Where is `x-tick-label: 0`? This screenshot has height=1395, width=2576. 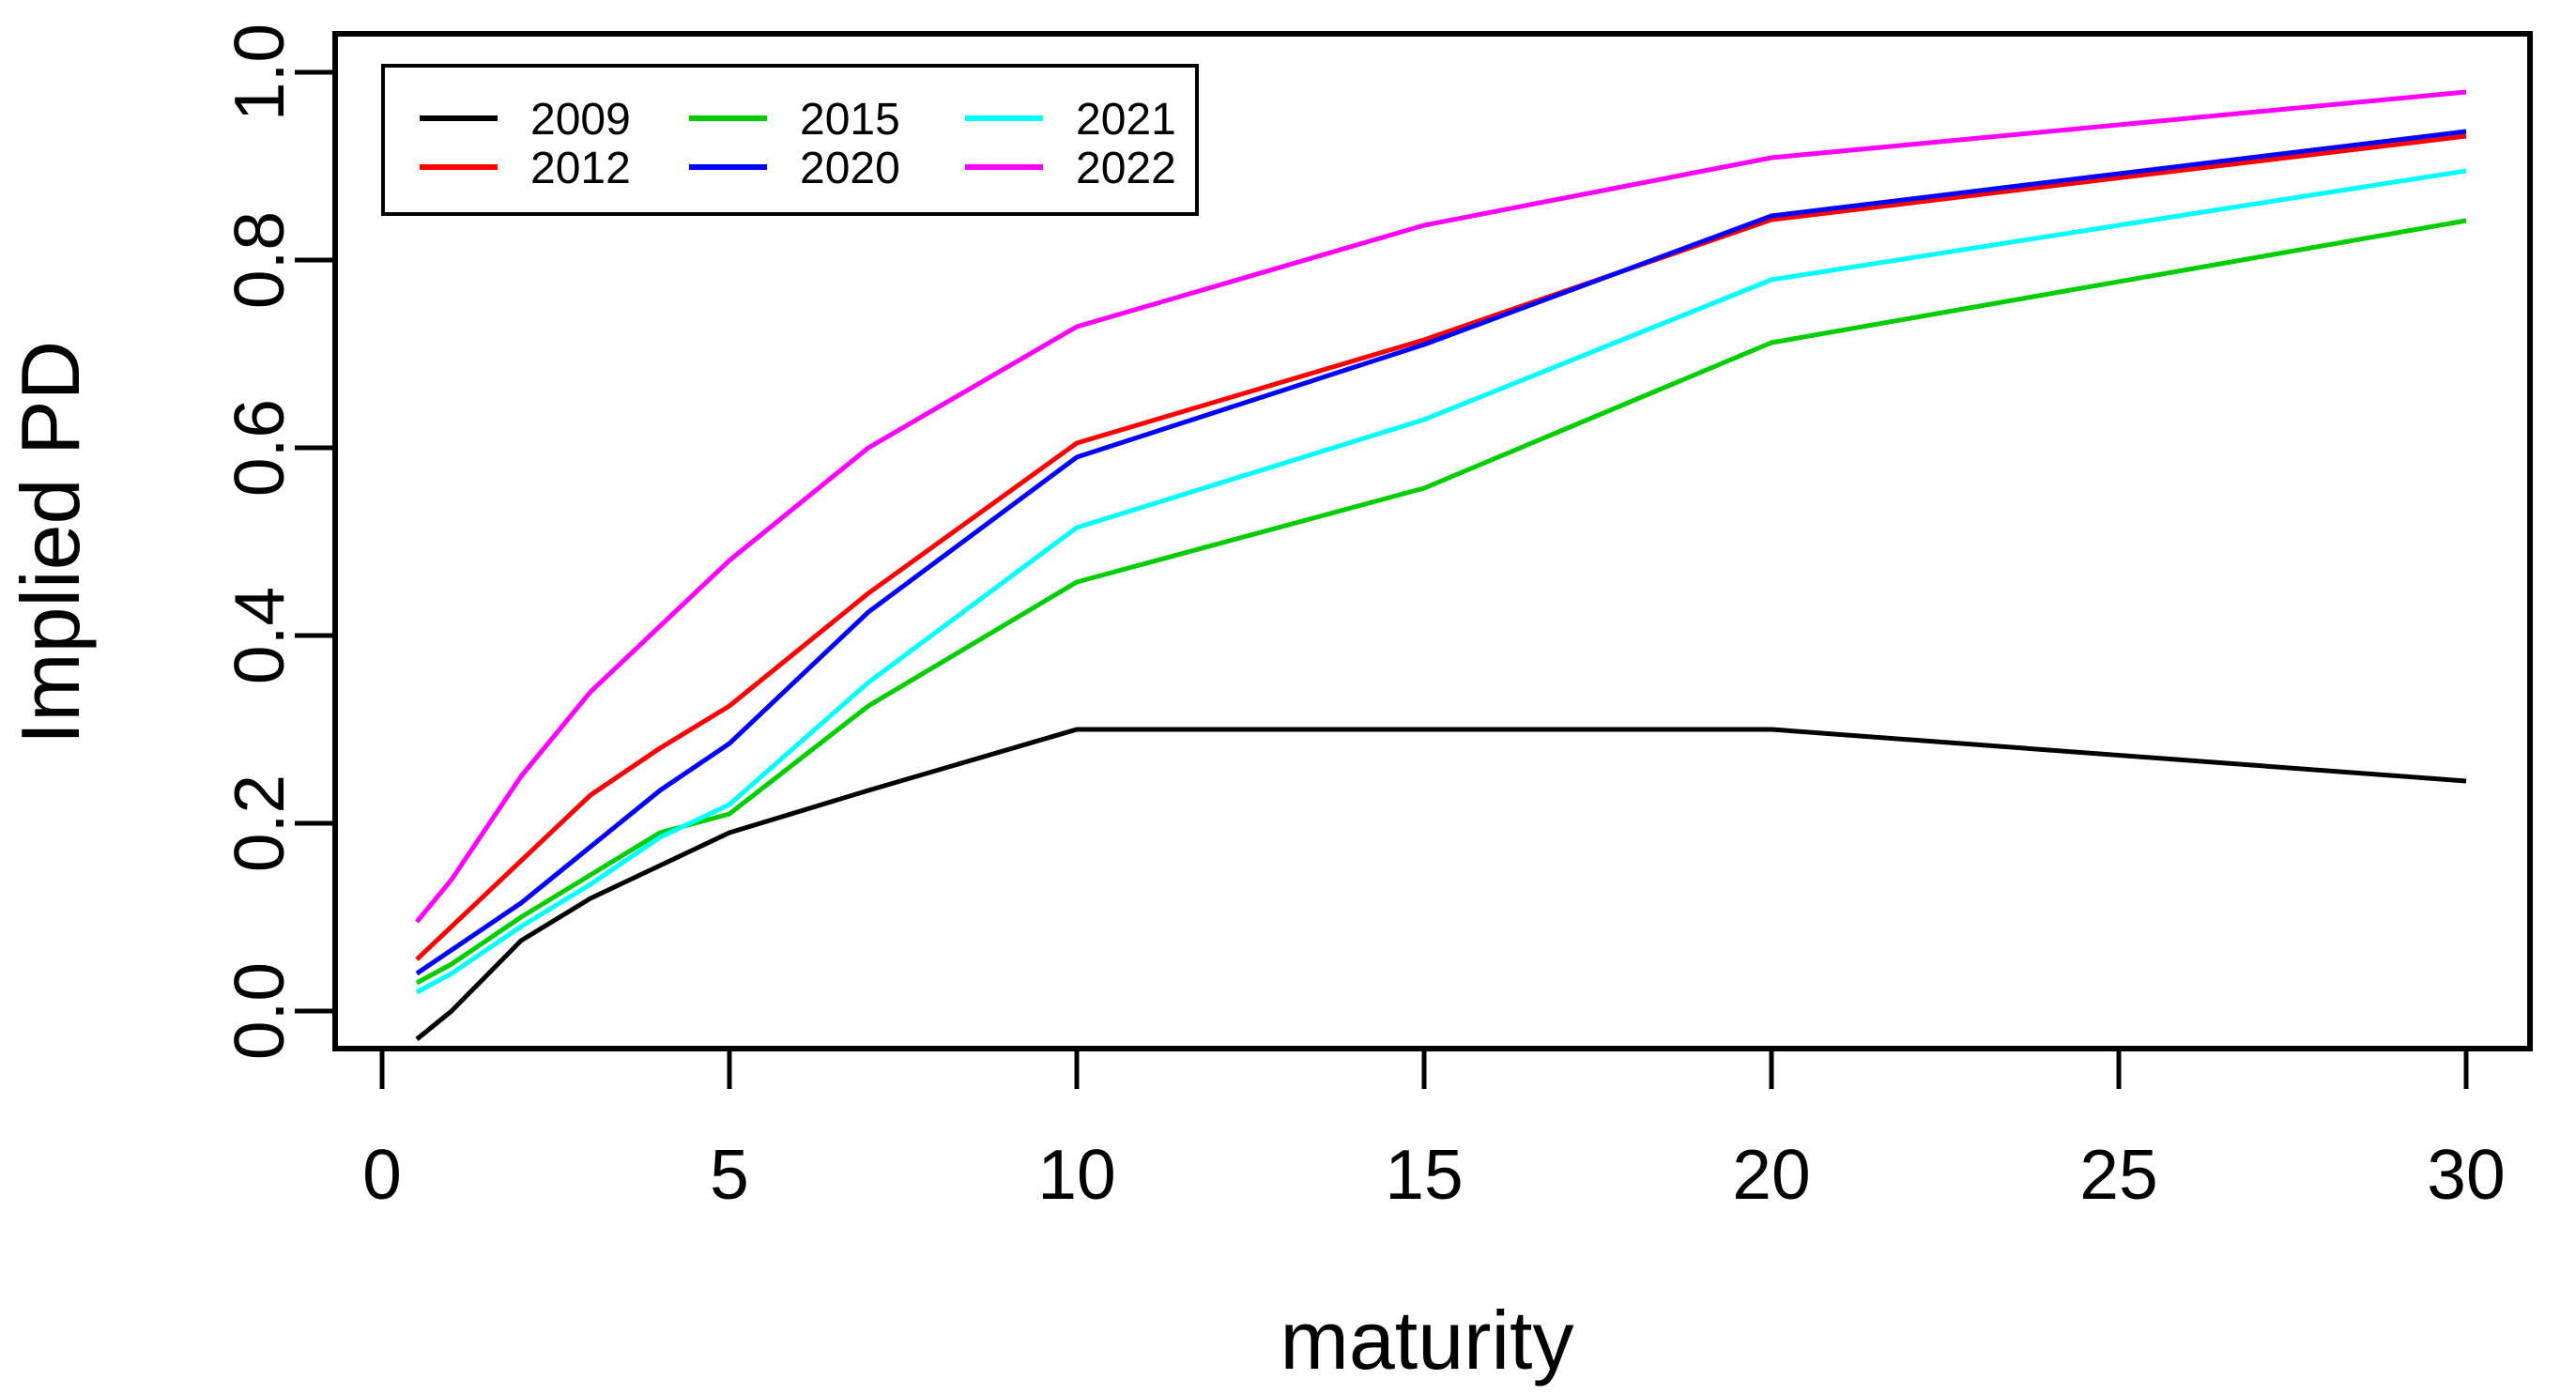 x-tick-label: 0 is located at coordinates (382, 1175).